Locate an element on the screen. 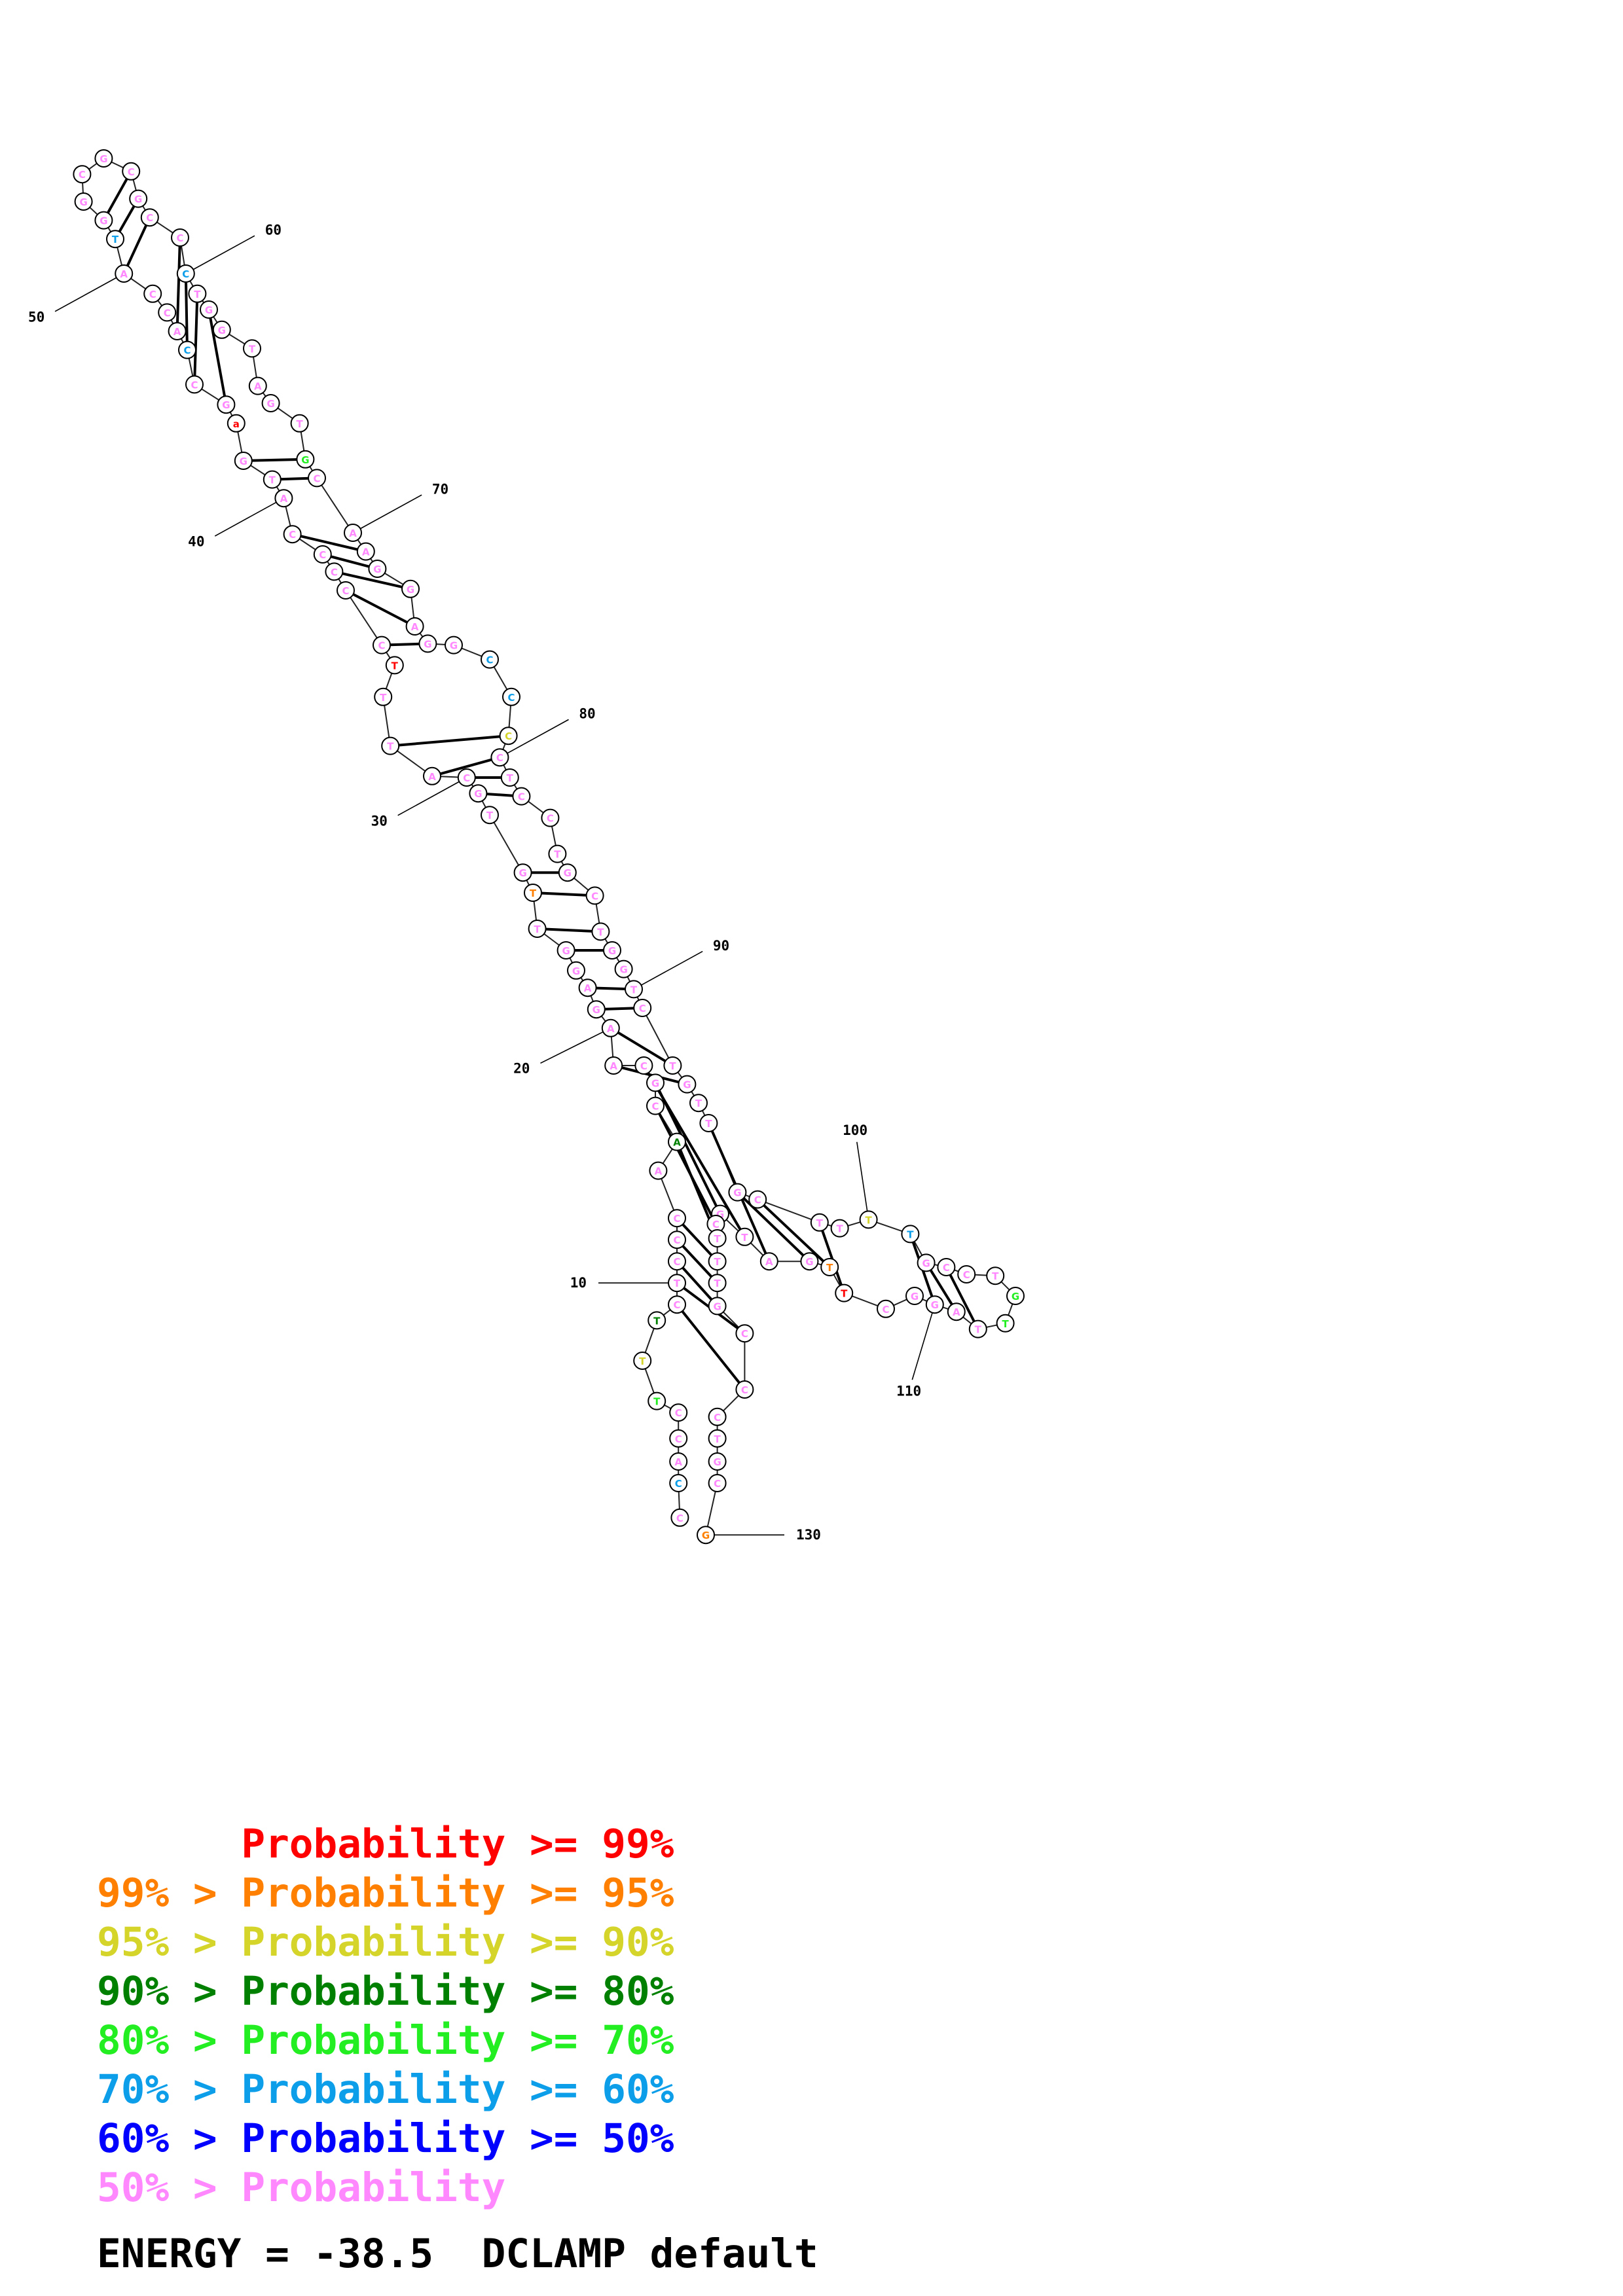  nucleotide-22: A is located at coordinates (587, 987).